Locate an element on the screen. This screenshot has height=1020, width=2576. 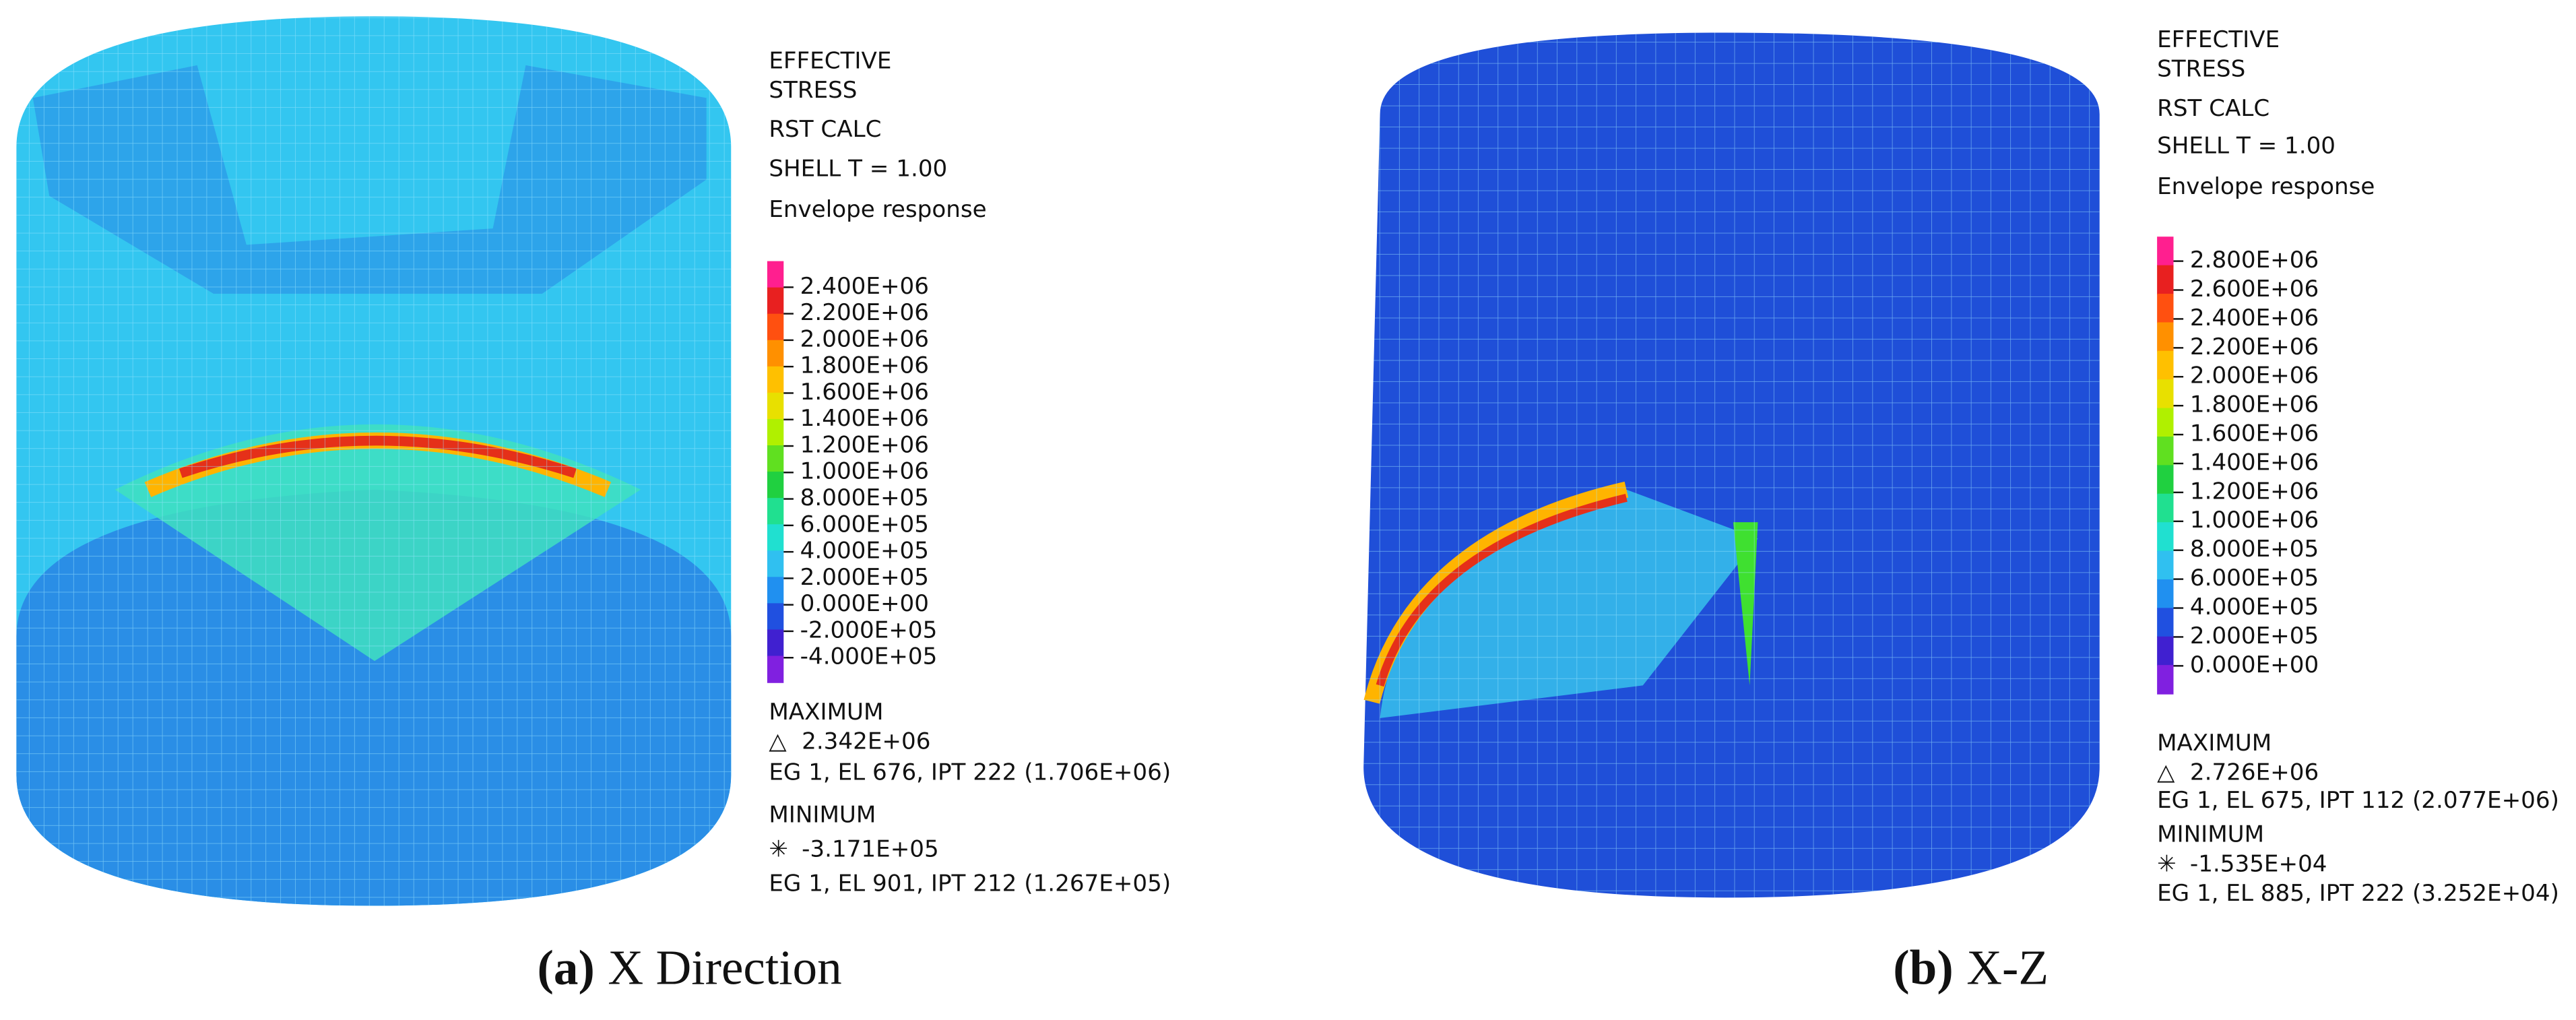
colorbar-label: -2.000E+05 is located at coordinates (869, 630).